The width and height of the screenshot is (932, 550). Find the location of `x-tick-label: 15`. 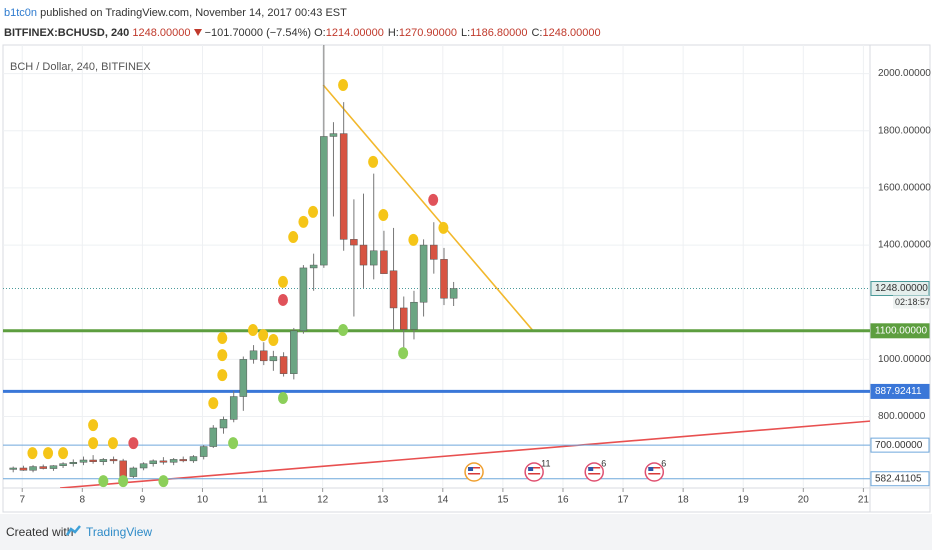

x-tick-label: 15 is located at coordinates (503, 500).